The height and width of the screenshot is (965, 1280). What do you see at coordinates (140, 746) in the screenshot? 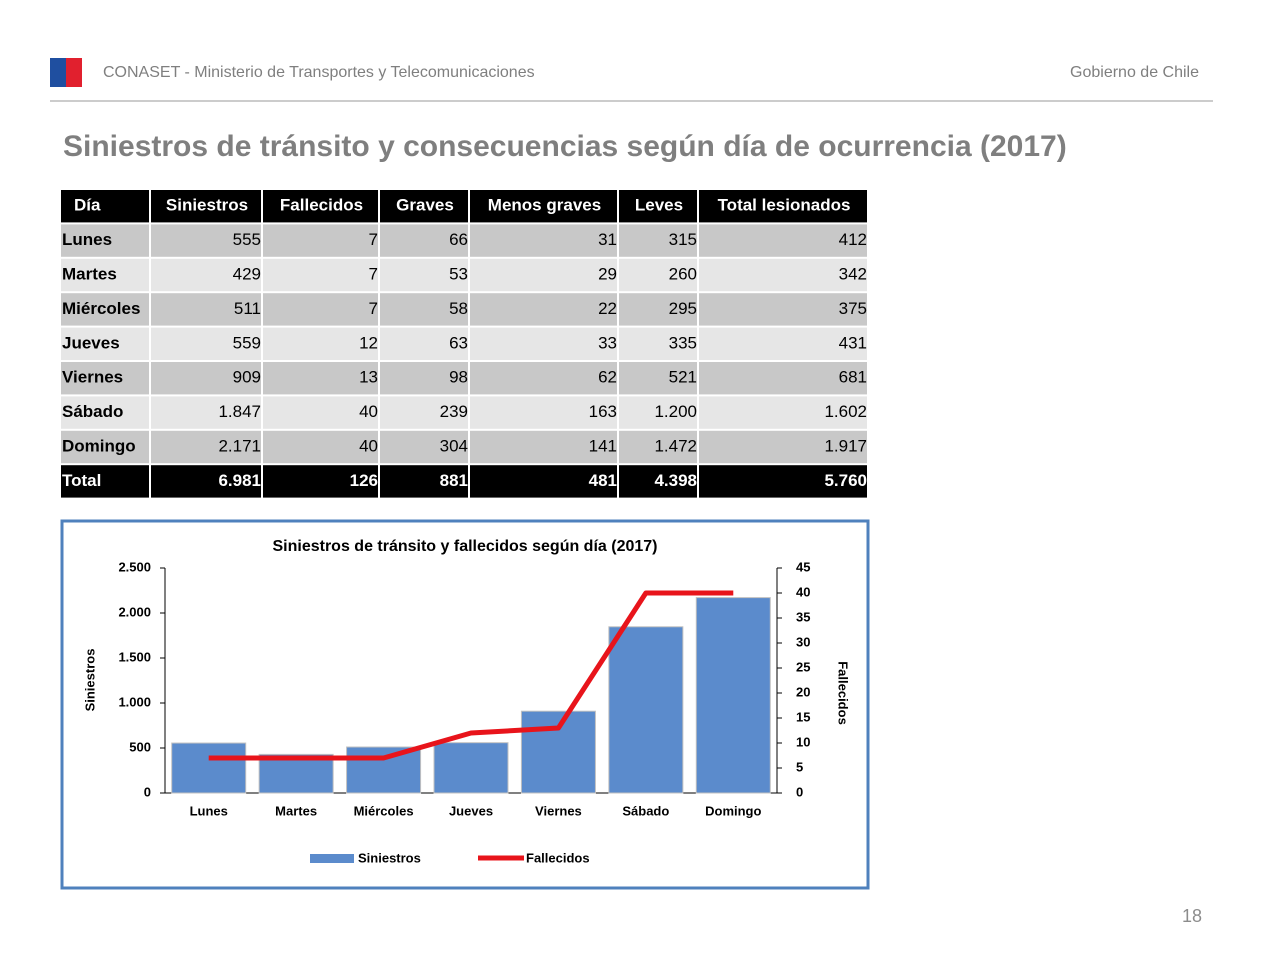
I see `y-tick-label: 500` at bounding box center [140, 746].